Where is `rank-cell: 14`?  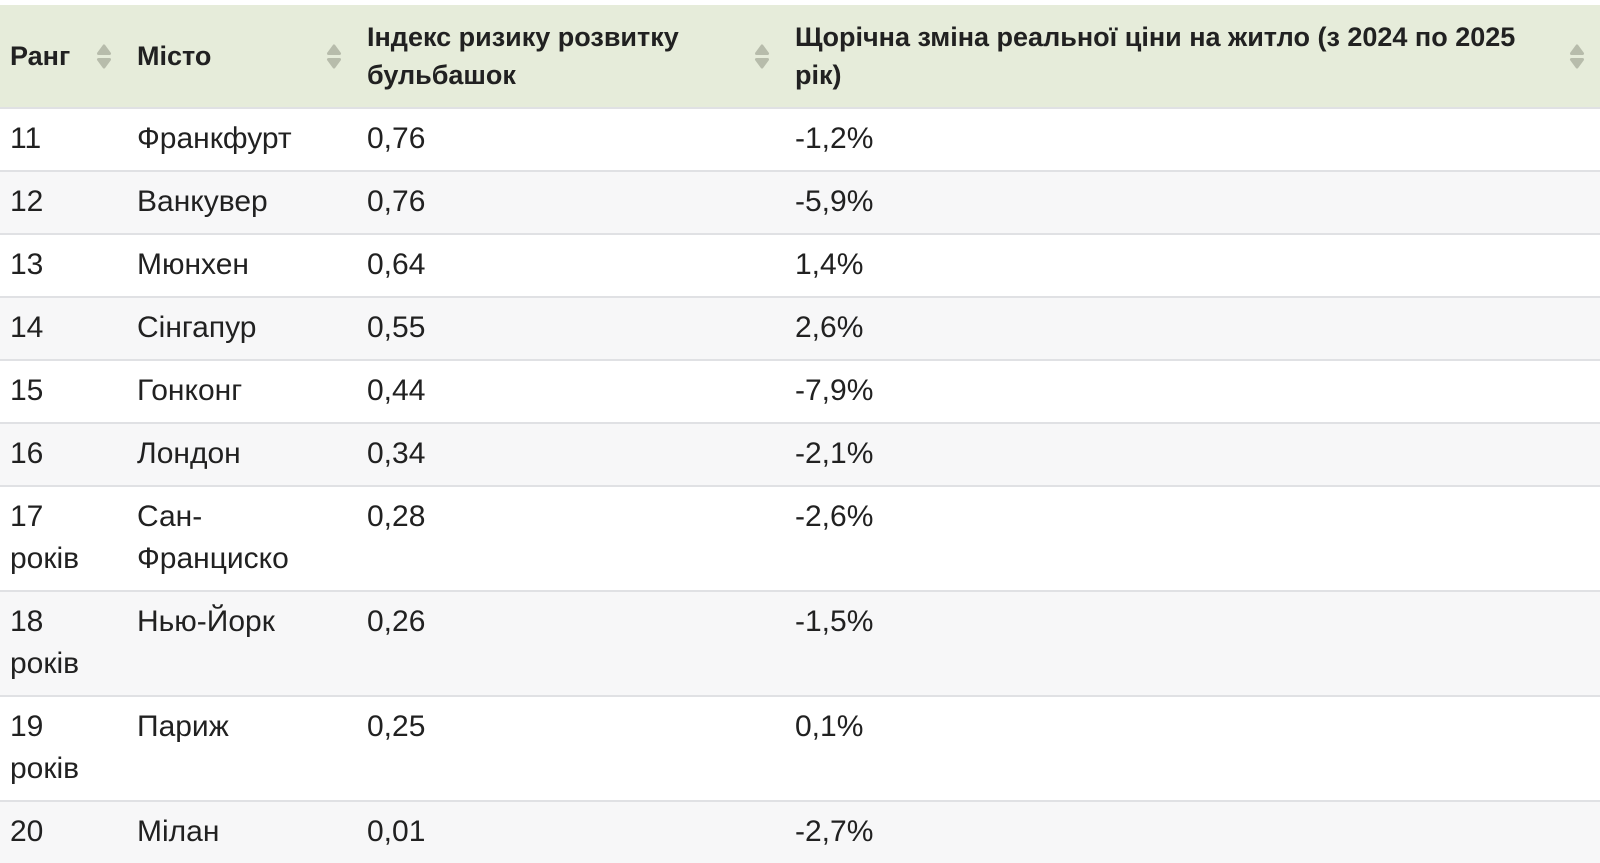
rank-cell: 14 is located at coordinates (63, 328).